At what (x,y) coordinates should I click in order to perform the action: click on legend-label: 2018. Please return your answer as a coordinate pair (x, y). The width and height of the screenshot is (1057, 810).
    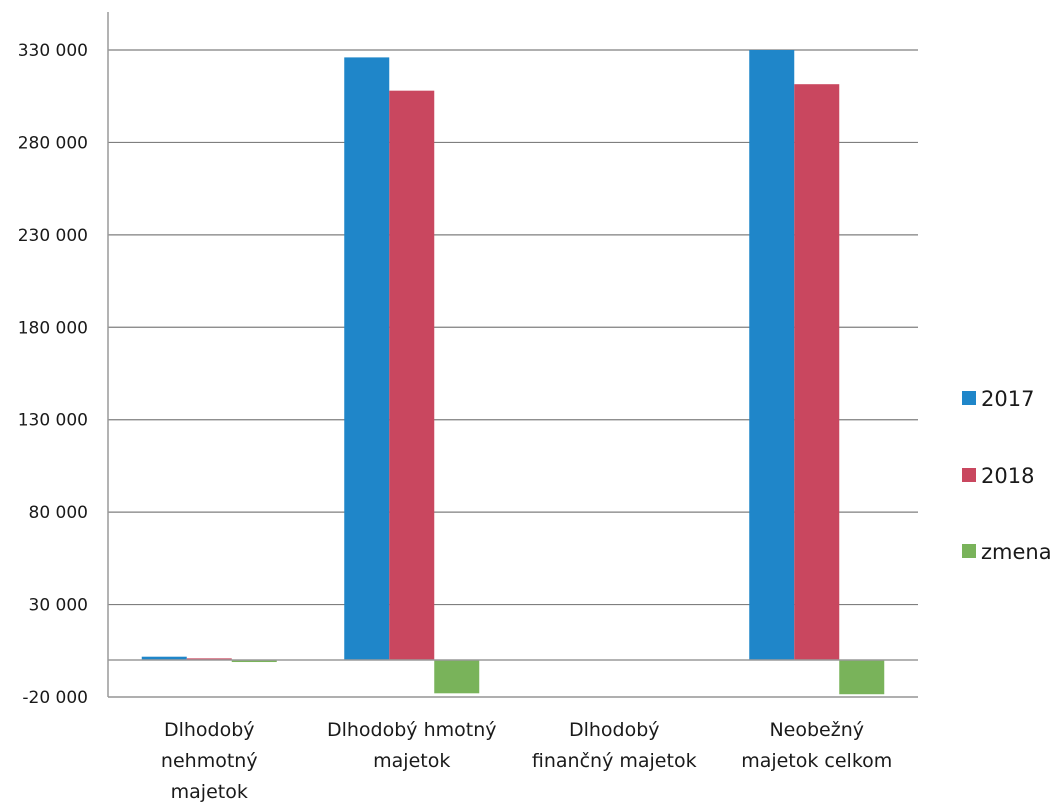
    Looking at the image, I should click on (1007, 476).